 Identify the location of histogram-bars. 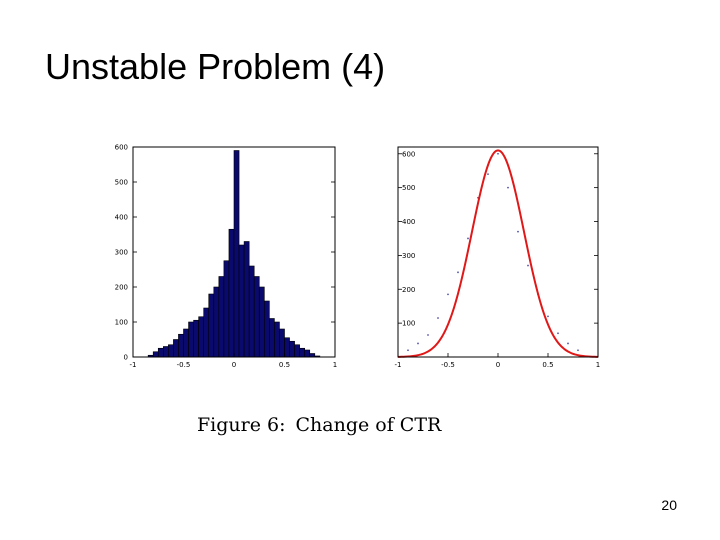
(234, 254).